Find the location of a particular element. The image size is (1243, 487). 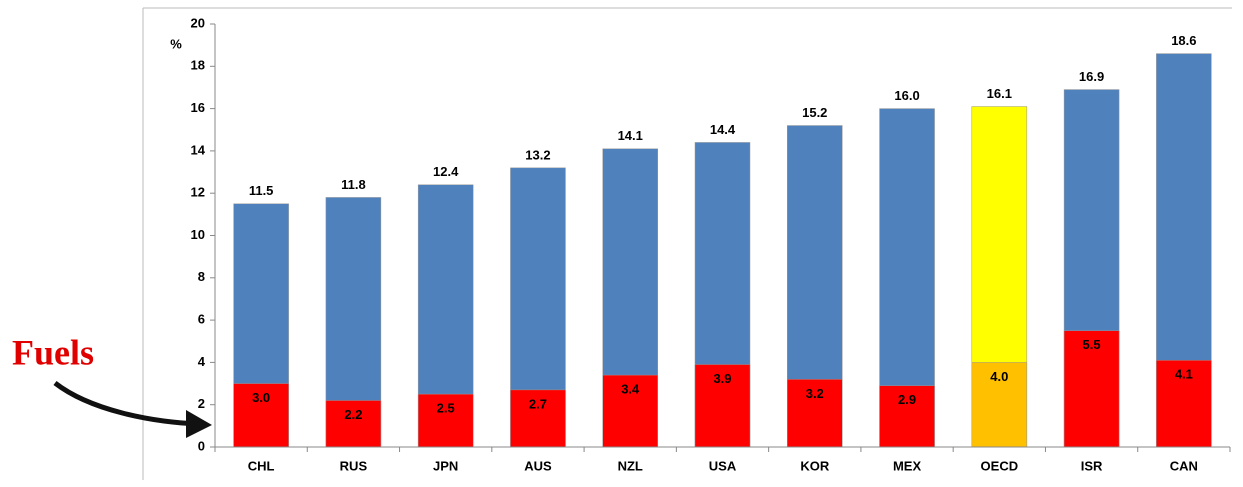

data-label: 3.4 is located at coordinates (630, 389).